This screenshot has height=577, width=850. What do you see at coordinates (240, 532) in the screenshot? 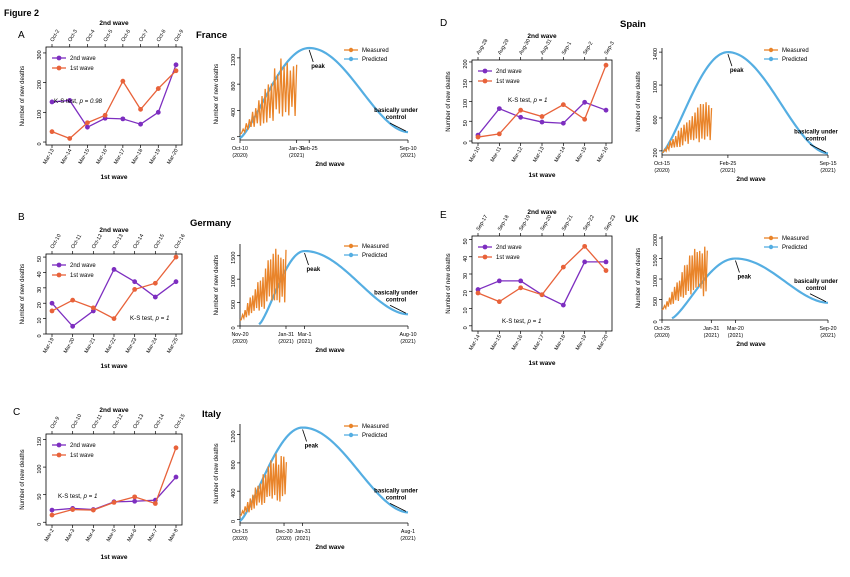
I see `x-tick-label: Oct-15` at bounding box center [240, 532].